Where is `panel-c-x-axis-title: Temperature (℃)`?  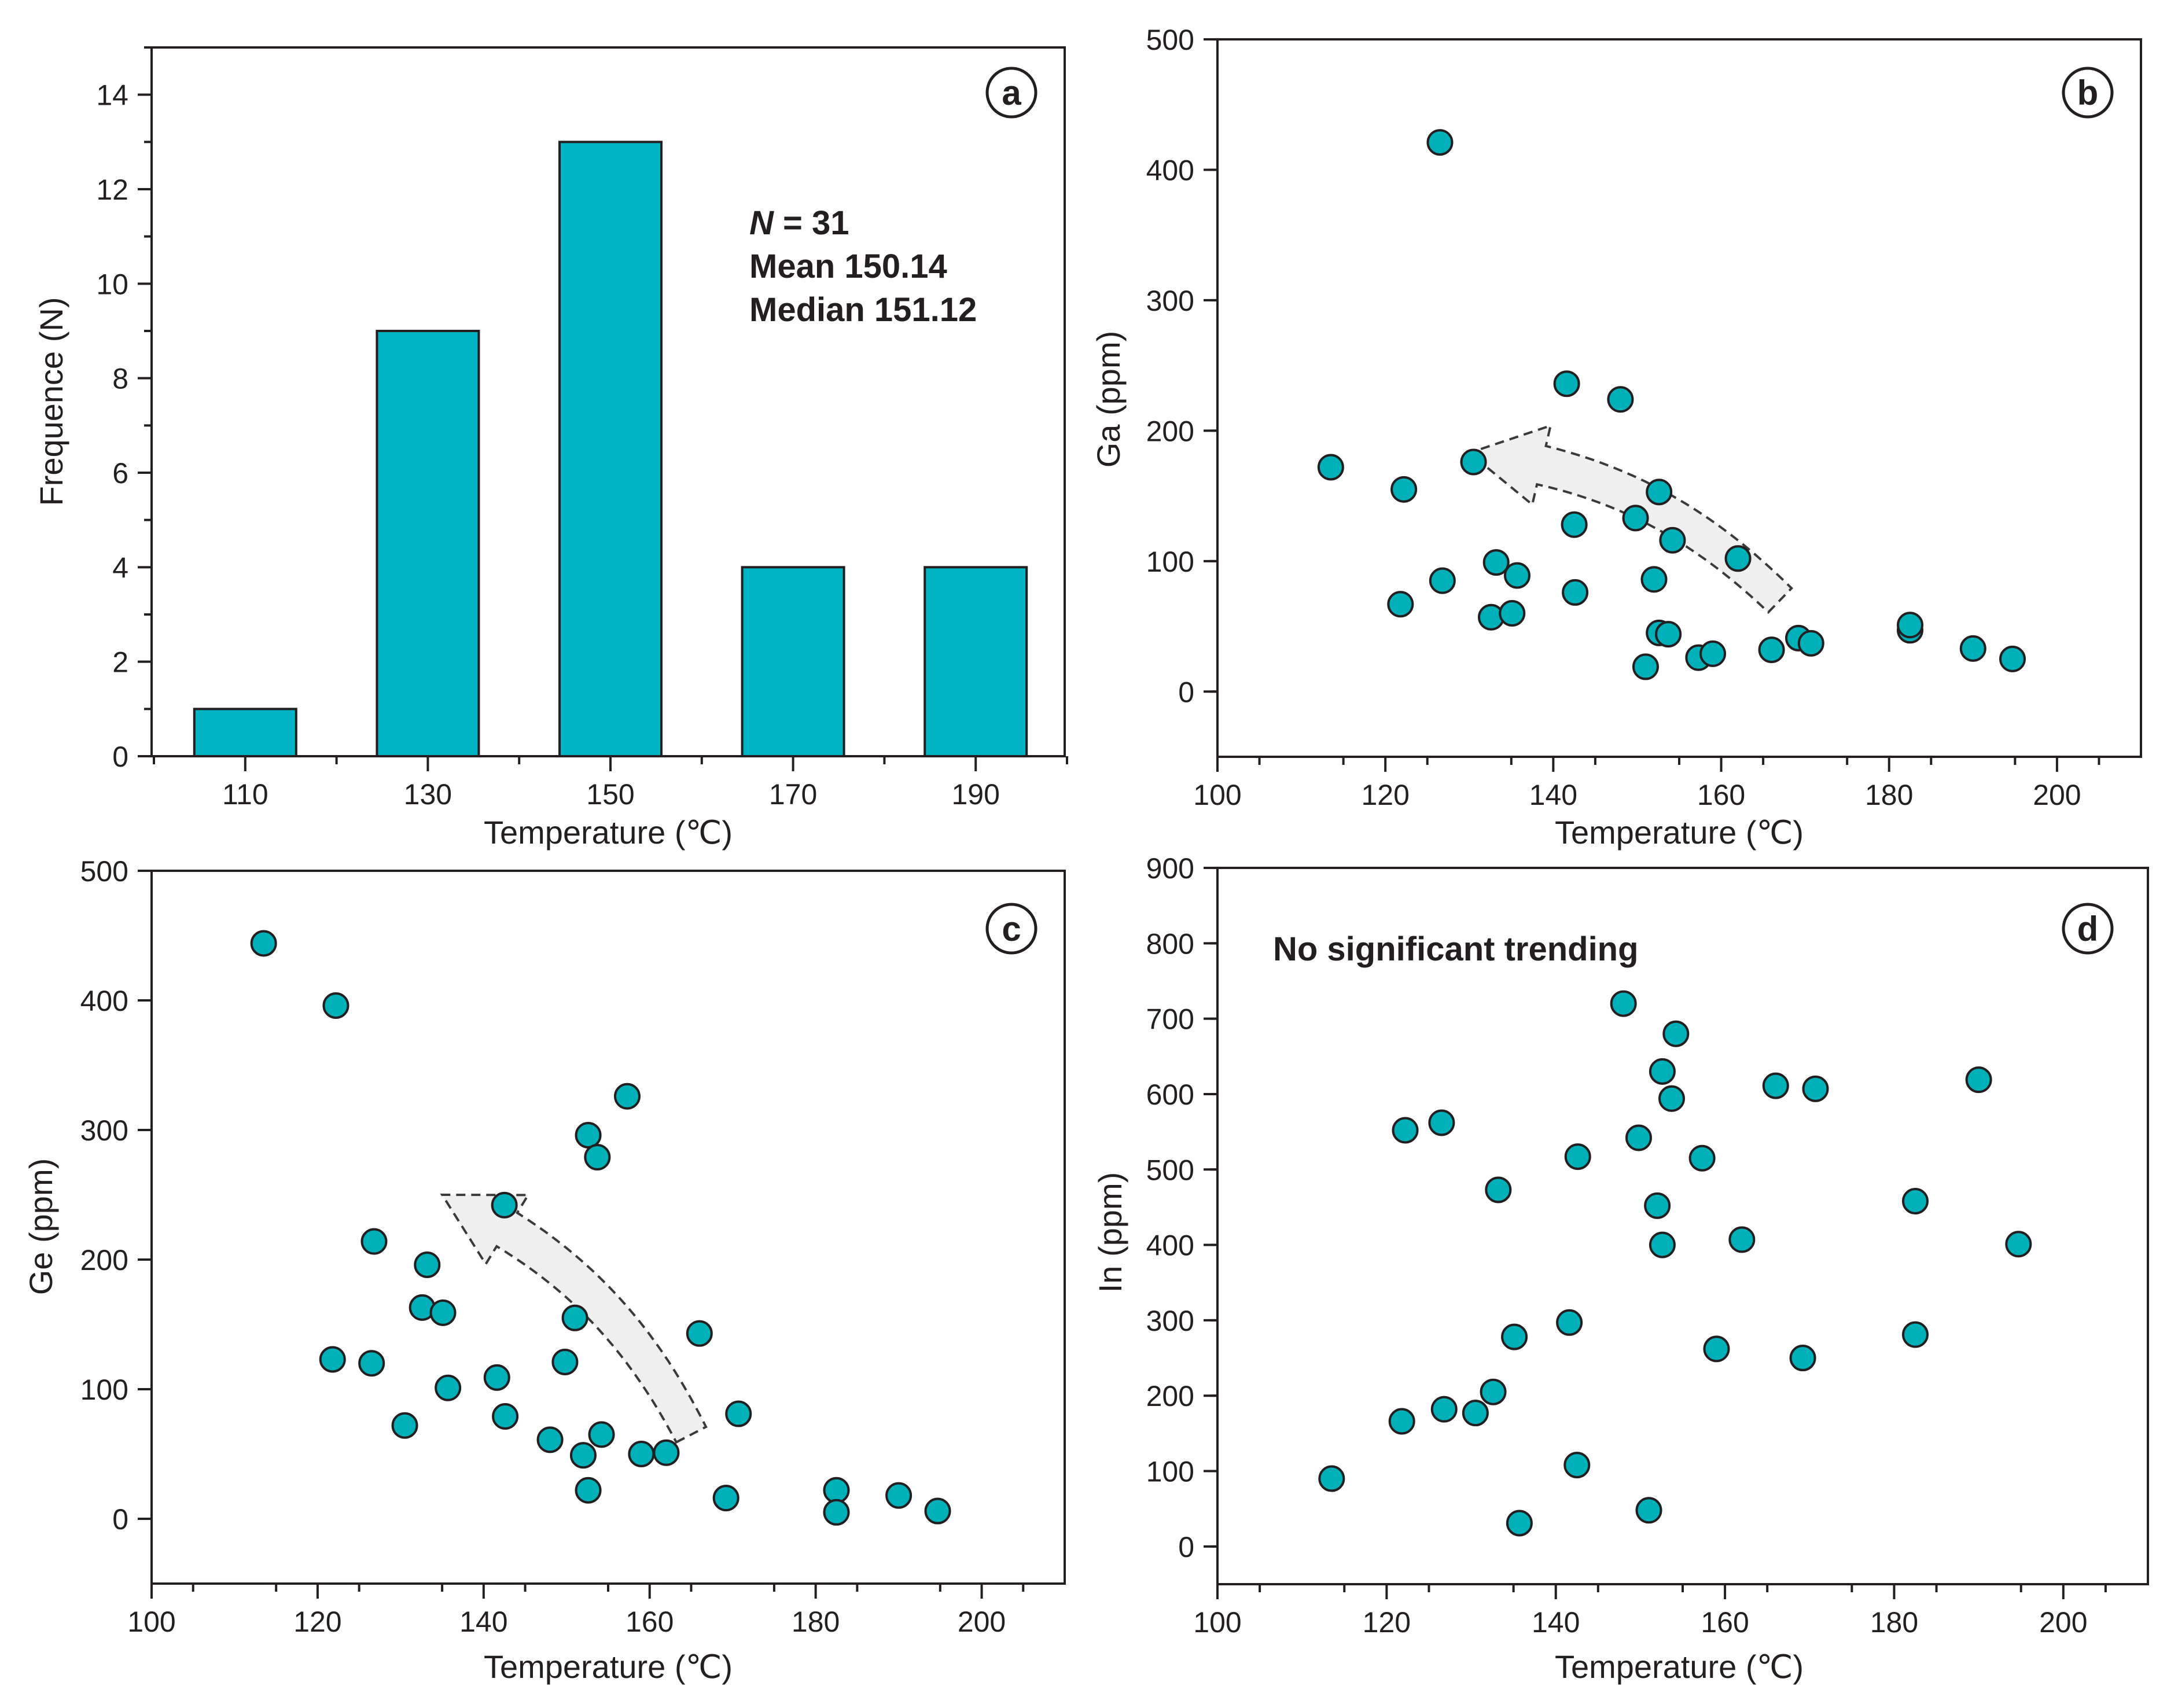 panel-c-x-axis-title: Temperature (℃) is located at coordinates (608, 1666).